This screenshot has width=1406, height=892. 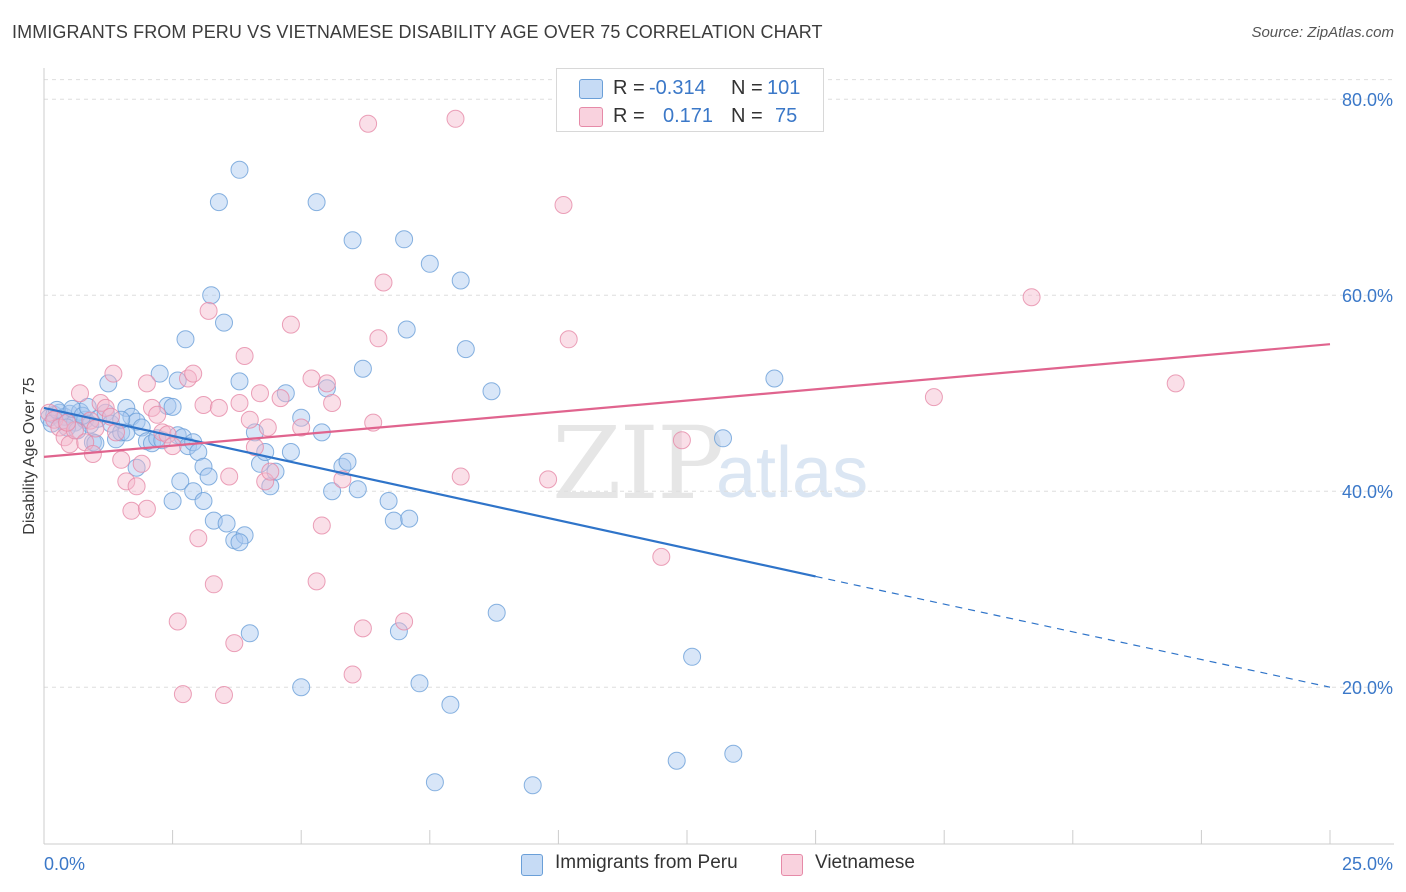 What do you see at coordinates (638, 463) in the screenshot?
I see `watermark-zip: ZIP` at bounding box center [638, 463].